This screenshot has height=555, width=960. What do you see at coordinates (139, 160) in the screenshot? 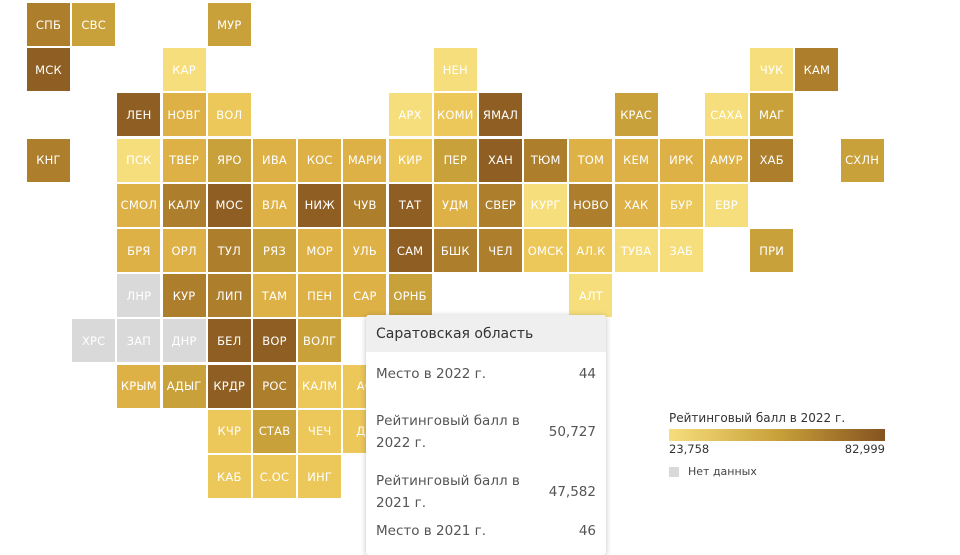
I see `region-tile: ПСК` at bounding box center [139, 160].